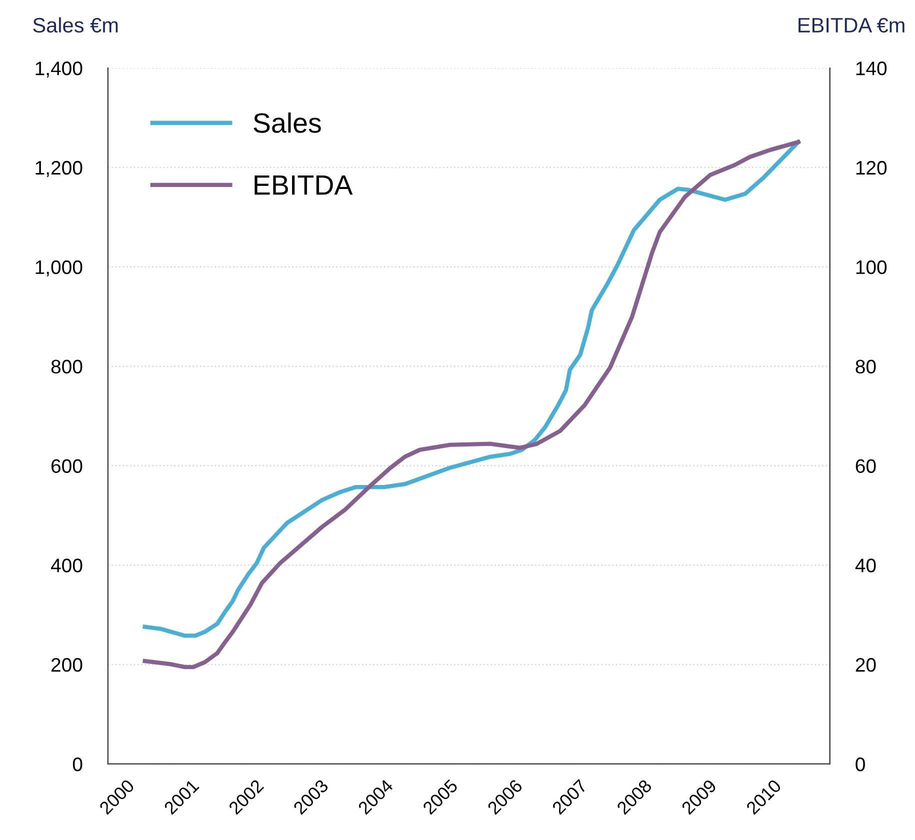 This screenshot has height=840, width=915. Describe the element at coordinates (871, 267) in the screenshot. I see `y2-tick-label: 100` at that location.